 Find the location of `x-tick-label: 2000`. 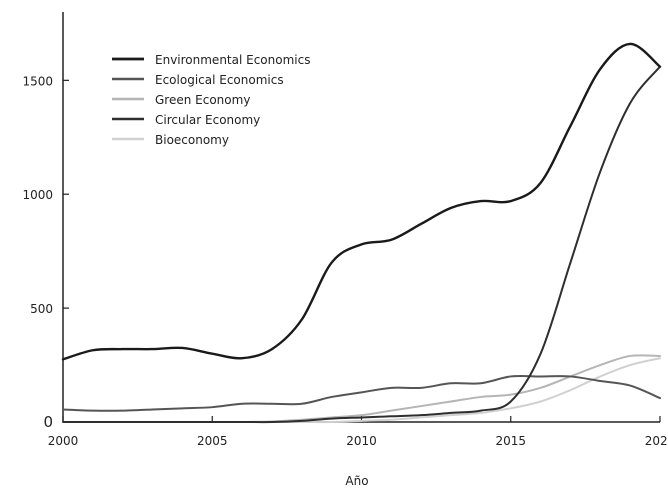

x-tick-label: 2000 is located at coordinates (63, 441).